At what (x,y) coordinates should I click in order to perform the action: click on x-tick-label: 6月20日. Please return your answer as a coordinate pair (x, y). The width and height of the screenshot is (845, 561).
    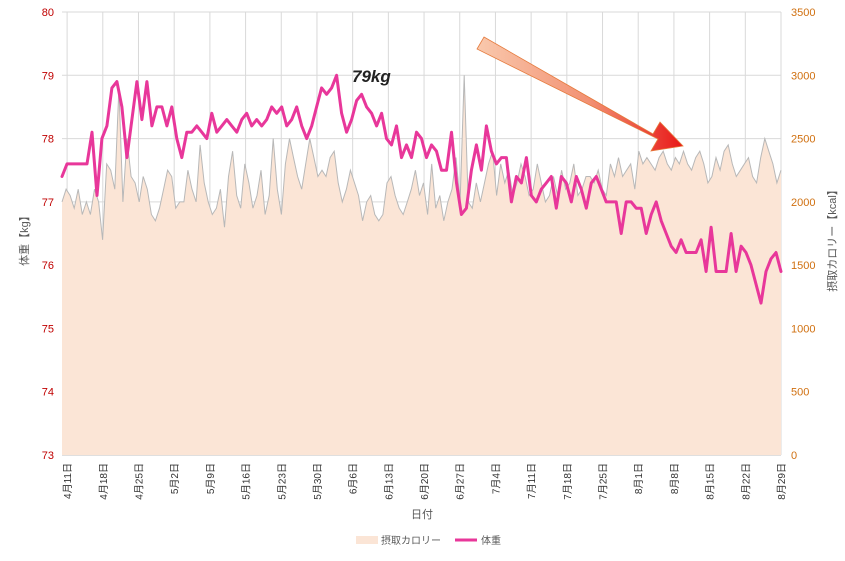
    Looking at the image, I should click on (425, 481).